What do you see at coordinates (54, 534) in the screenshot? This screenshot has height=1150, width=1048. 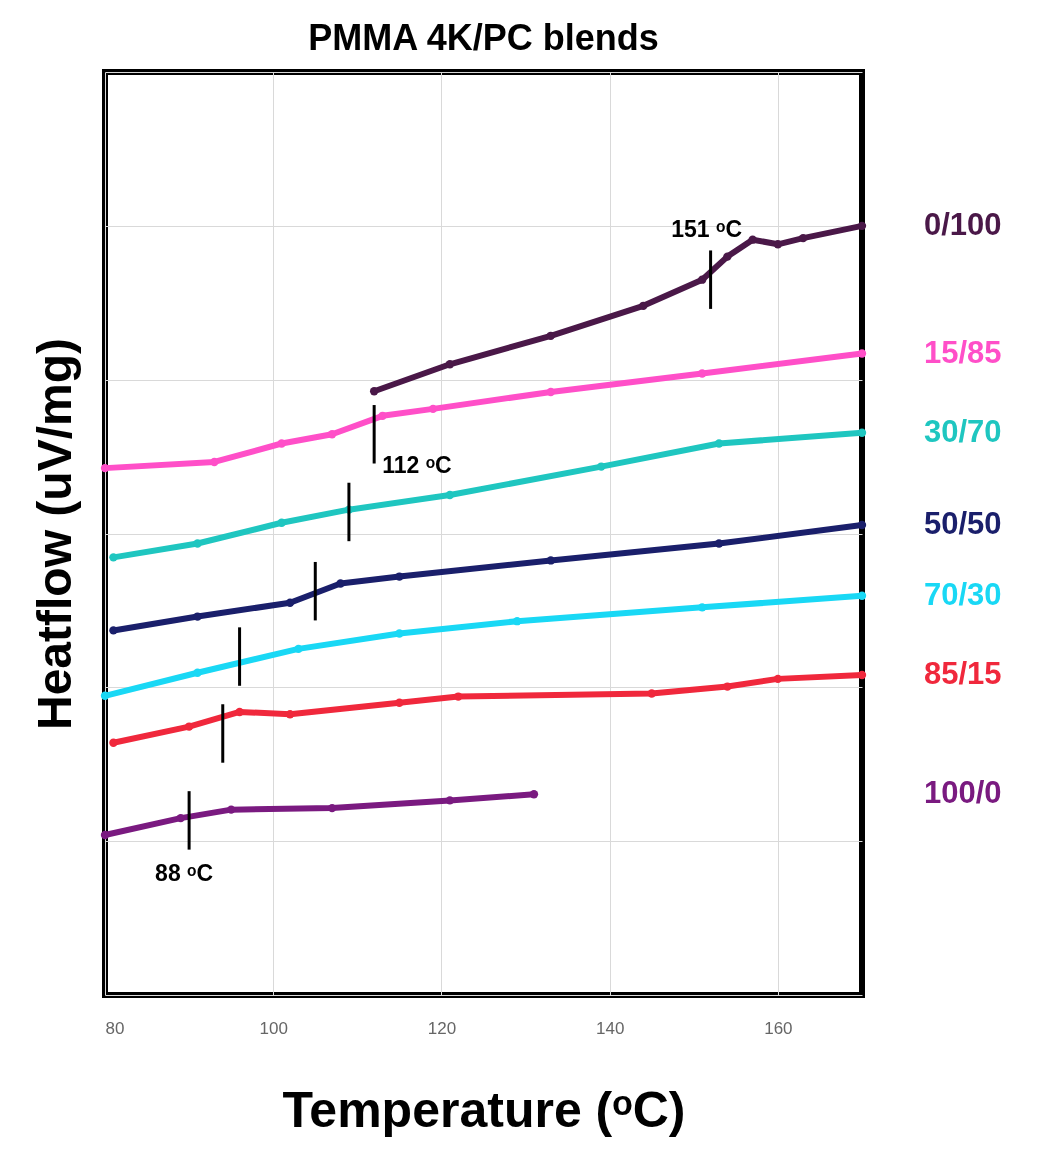 I see `y-axis-title: Heatflow (uV/mg)` at bounding box center [54, 534].